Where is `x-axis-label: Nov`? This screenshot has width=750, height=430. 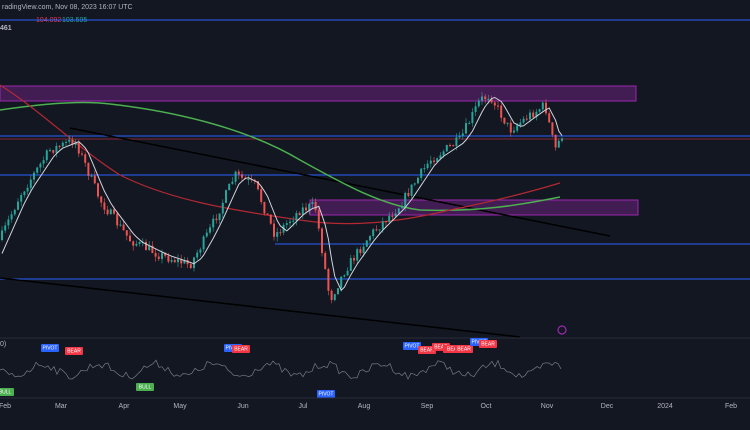 x-axis-label: Nov is located at coordinates (547, 406).